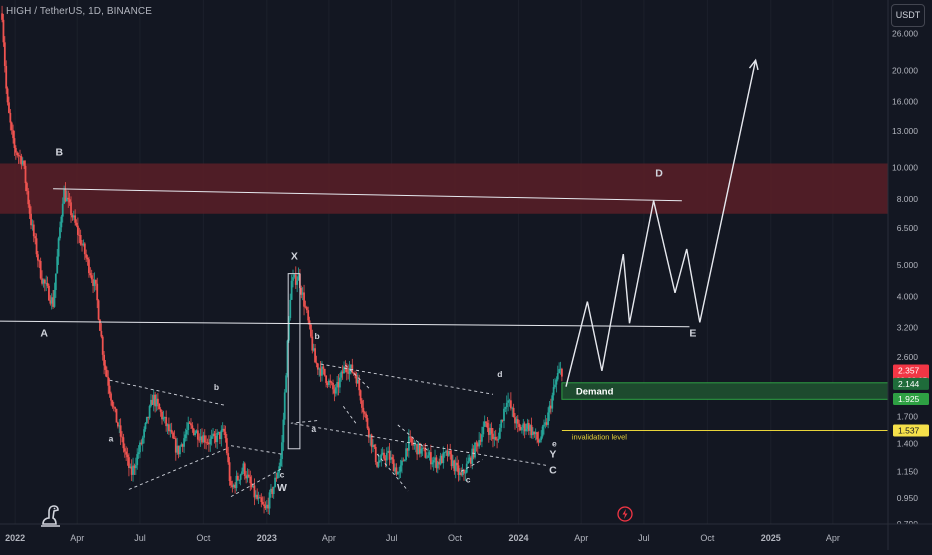 The image size is (932, 555). What do you see at coordinates (908, 498) in the screenshot?
I see `y-tick-label: 0.950` at bounding box center [908, 498].